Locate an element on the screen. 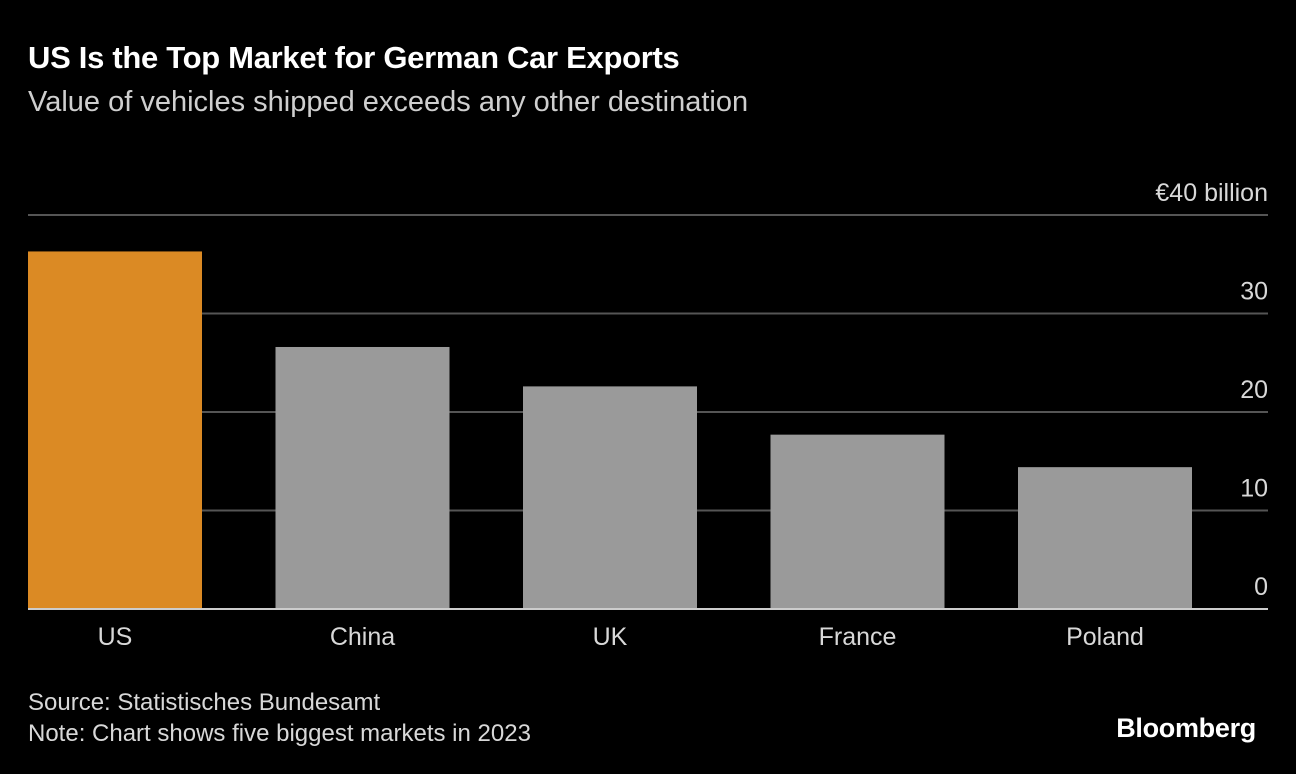 This screenshot has width=1296, height=774. x-axis: US China UK France Poland is located at coordinates (621, 637).